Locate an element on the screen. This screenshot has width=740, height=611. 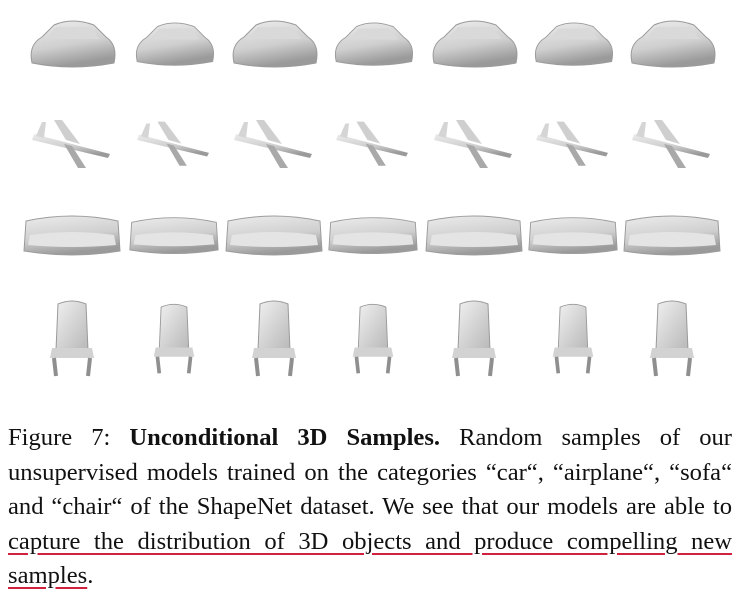
sample-row-sofa is located at coordinates (372, 235).